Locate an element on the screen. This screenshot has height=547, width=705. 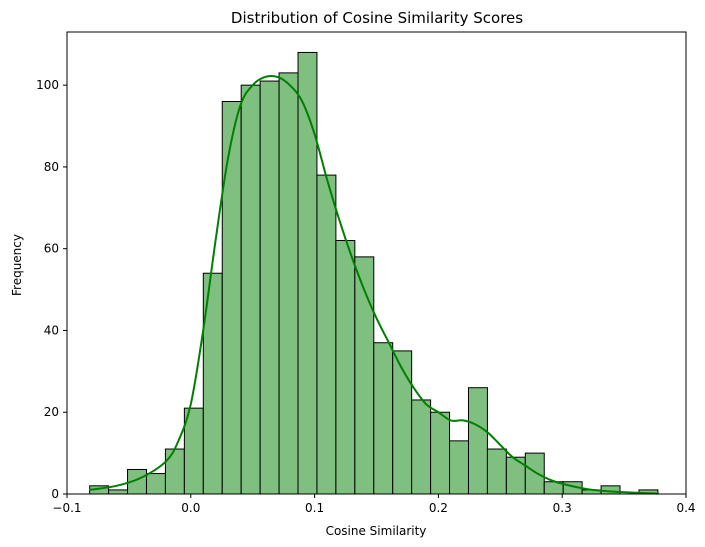
y-tick-label: 60 is located at coordinates (51, 249).